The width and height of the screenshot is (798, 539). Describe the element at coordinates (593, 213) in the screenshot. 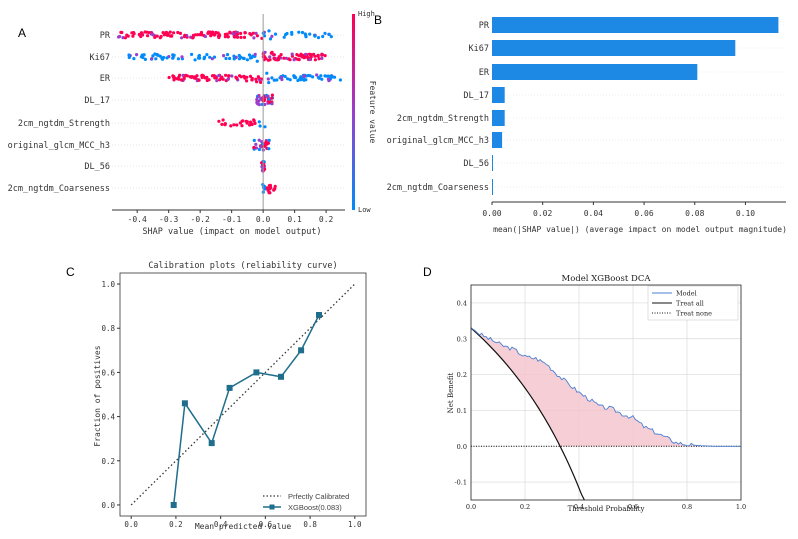

I see `x-tick-label: 0.04` at that location.